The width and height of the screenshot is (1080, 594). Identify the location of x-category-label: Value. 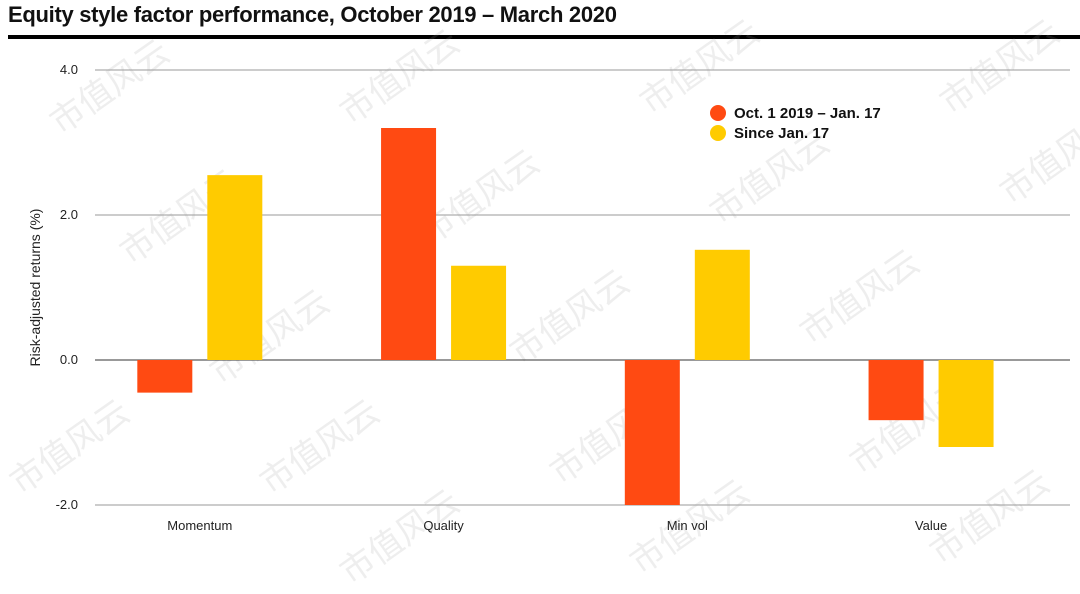
(931, 525).